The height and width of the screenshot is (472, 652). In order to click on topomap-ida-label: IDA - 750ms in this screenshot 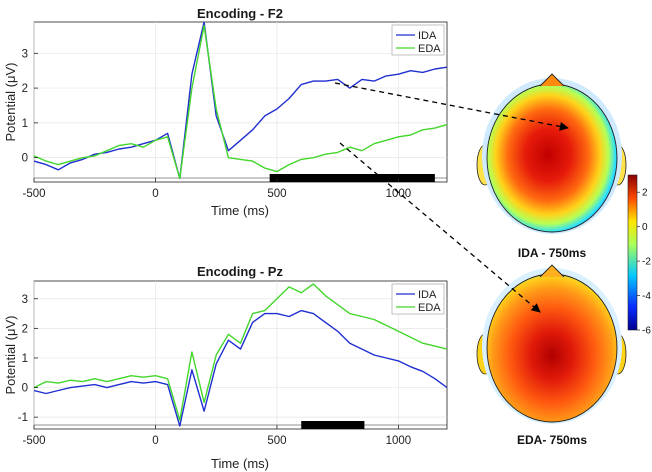, I will do `click(552, 253)`.